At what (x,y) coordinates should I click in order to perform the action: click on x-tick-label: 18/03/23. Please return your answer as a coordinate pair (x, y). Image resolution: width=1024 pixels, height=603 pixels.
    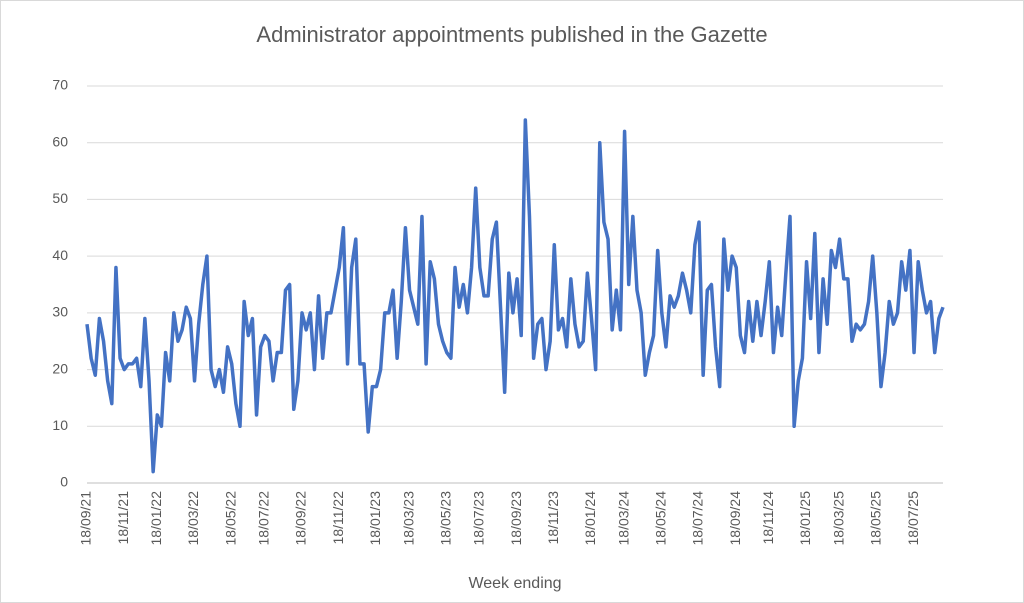
    Looking at the image, I should click on (408, 518).